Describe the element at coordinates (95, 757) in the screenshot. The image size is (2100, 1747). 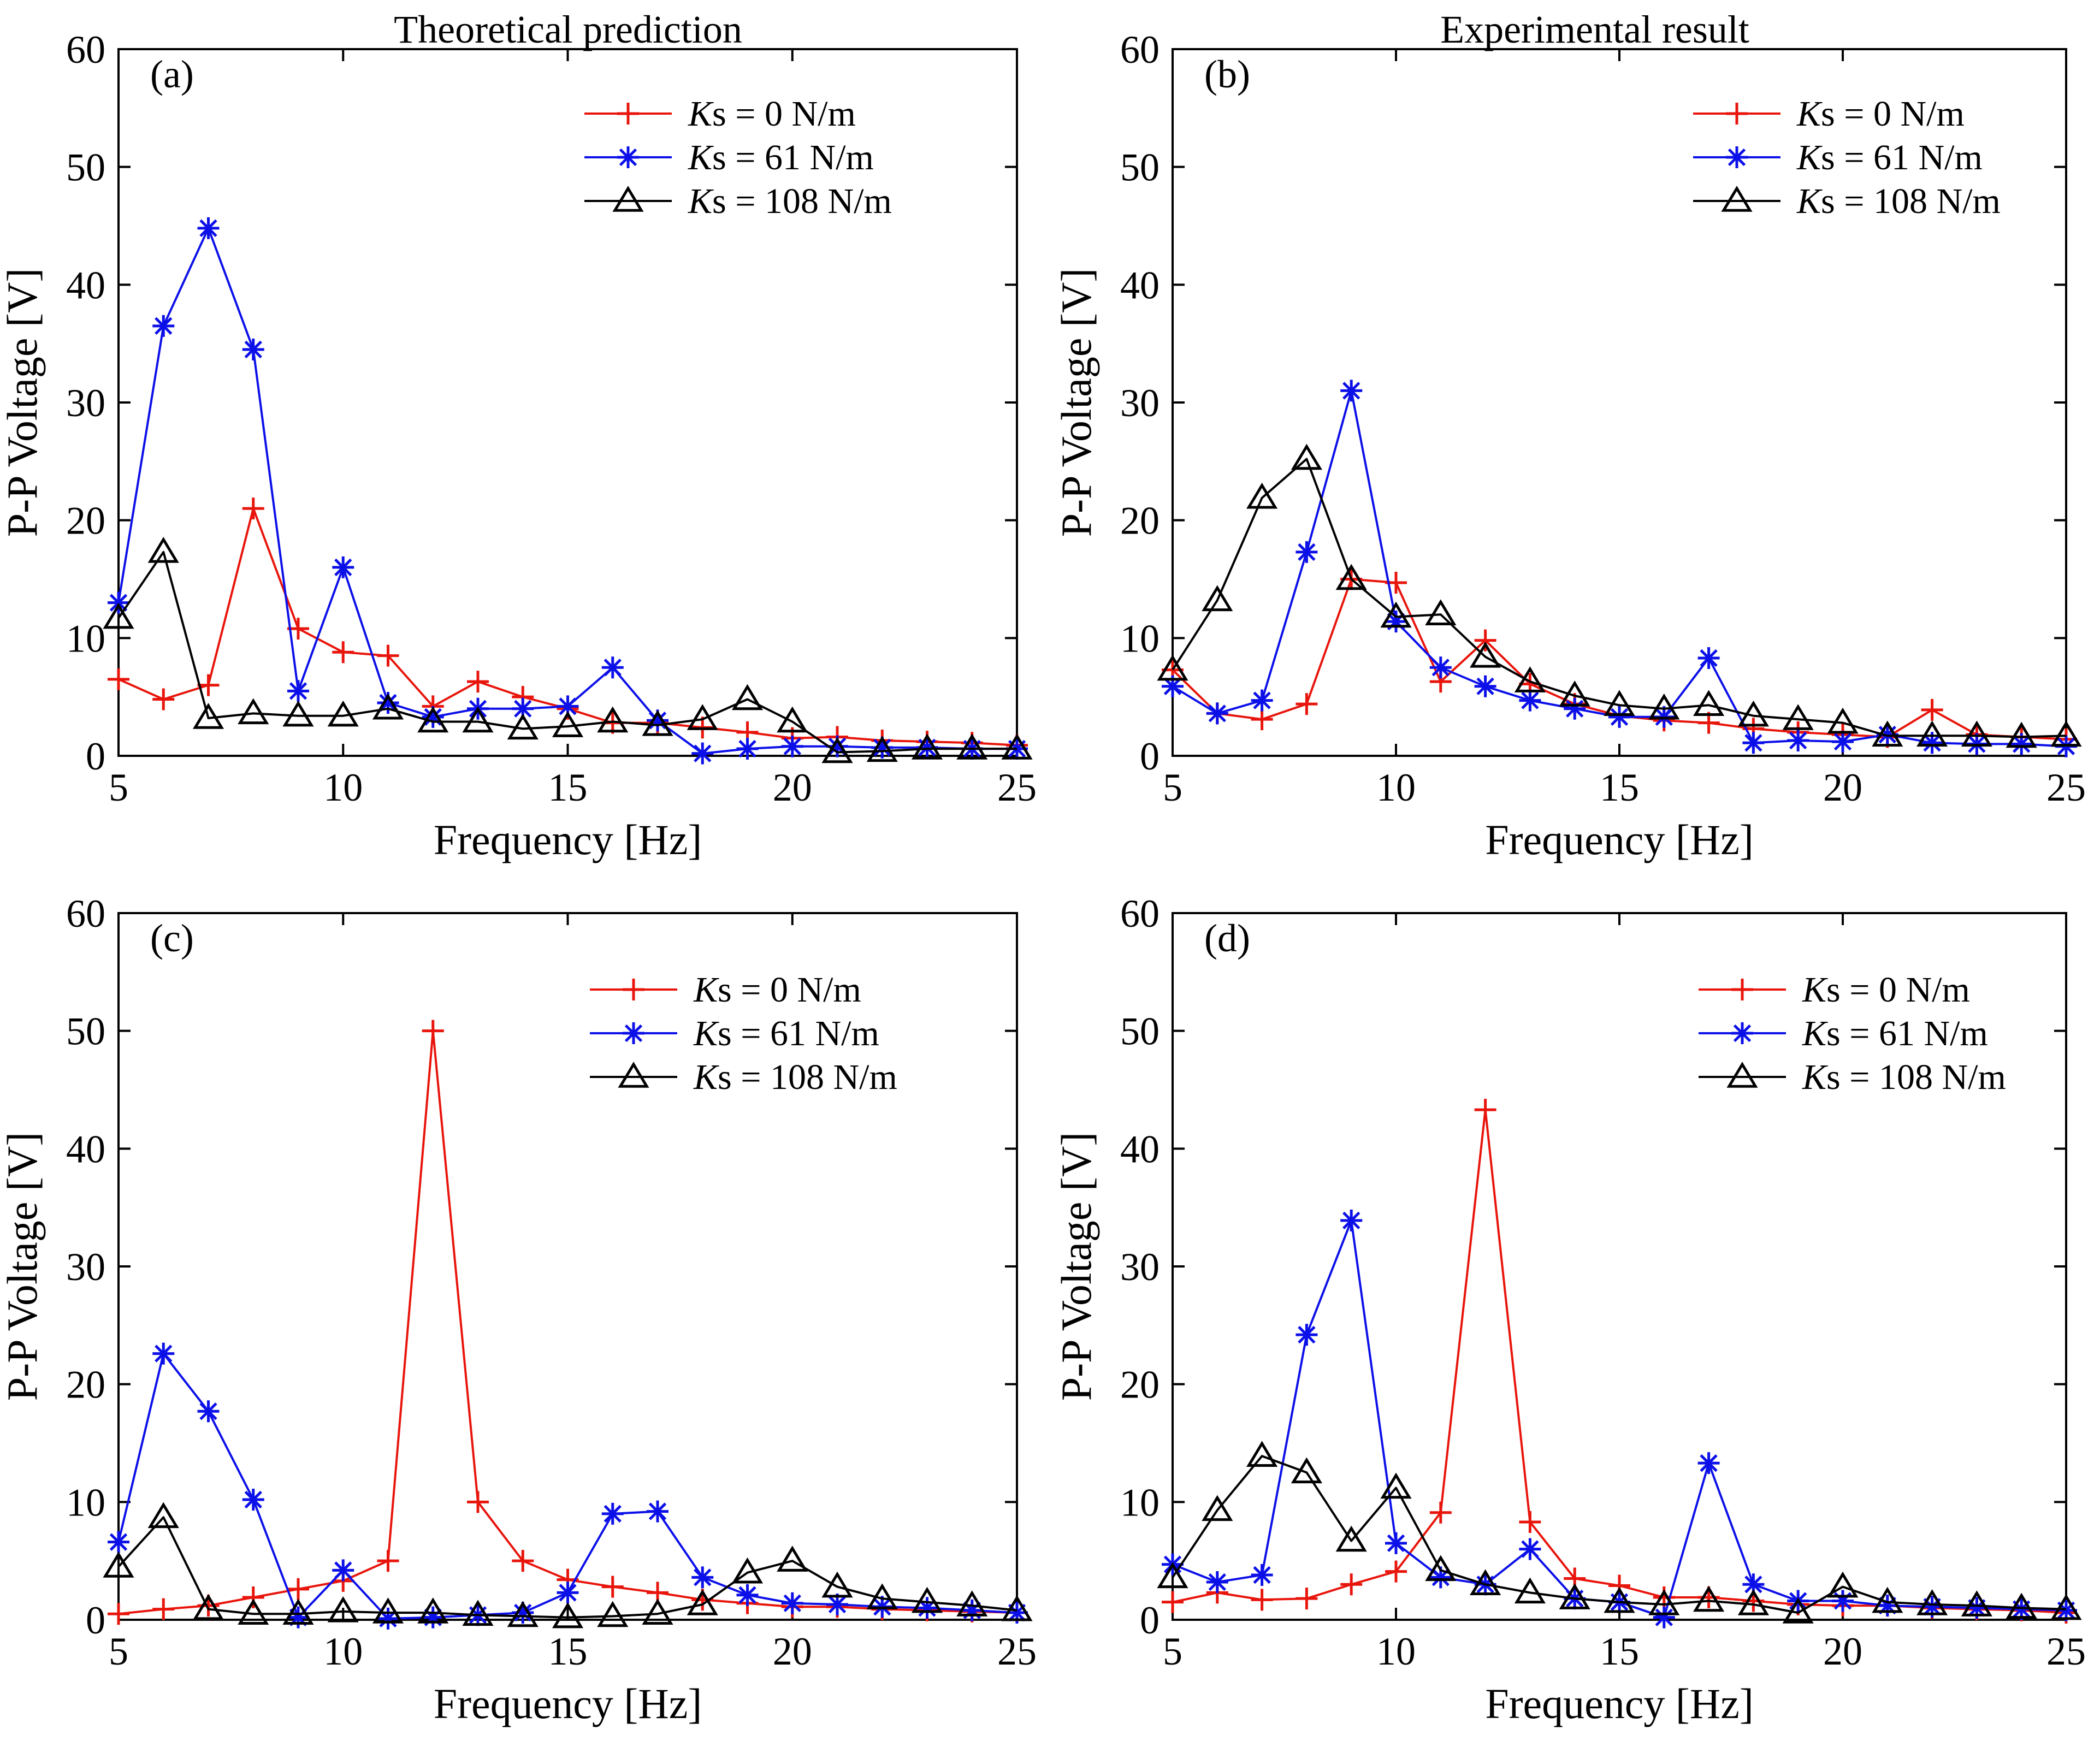
I see `y-tick-label: 0` at that location.